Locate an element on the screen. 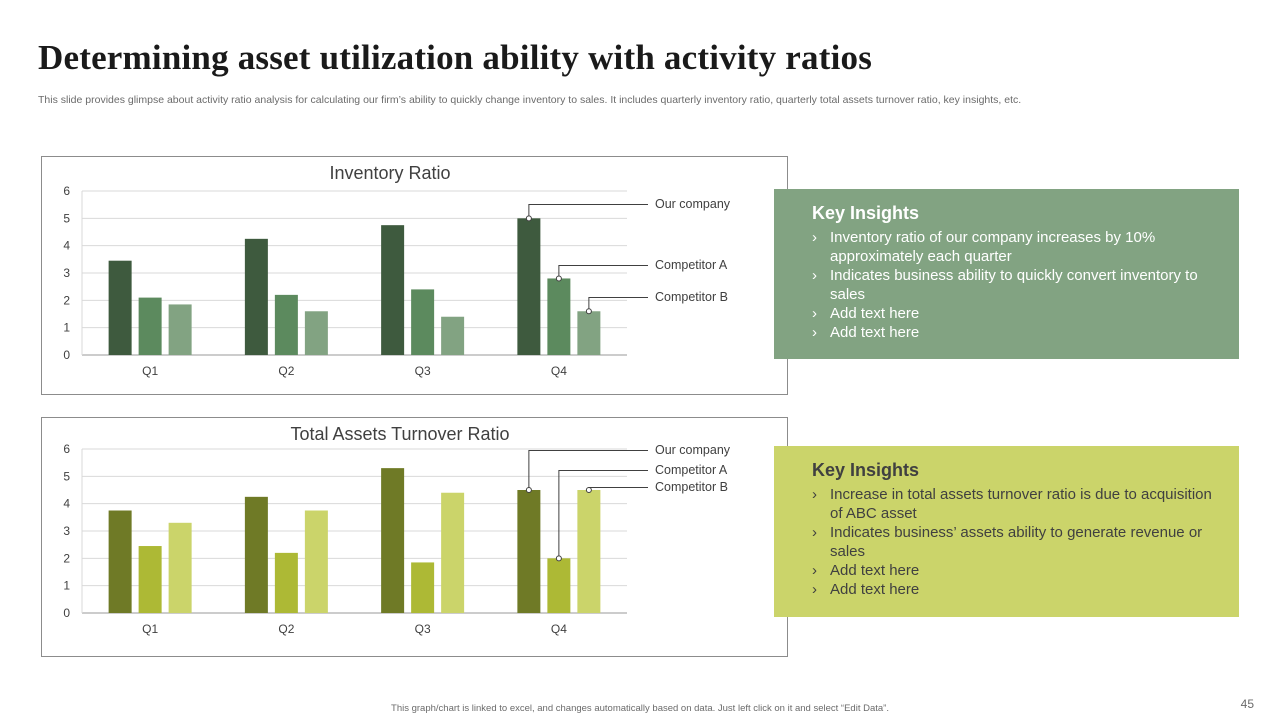 Image resolution: width=1280 pixels, height=720 pixels. chart-title: Inventory Ratio is located at coordinates (389, 173).